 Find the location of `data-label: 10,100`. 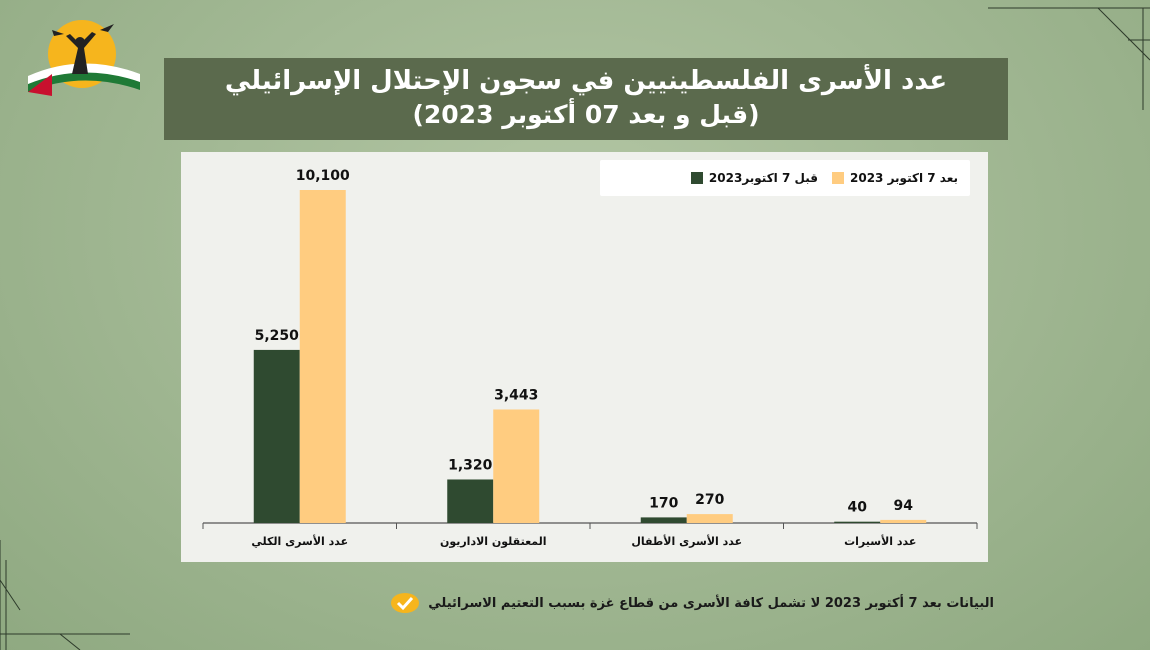

data-label: 10,100 is located at coordinates (323, 176).